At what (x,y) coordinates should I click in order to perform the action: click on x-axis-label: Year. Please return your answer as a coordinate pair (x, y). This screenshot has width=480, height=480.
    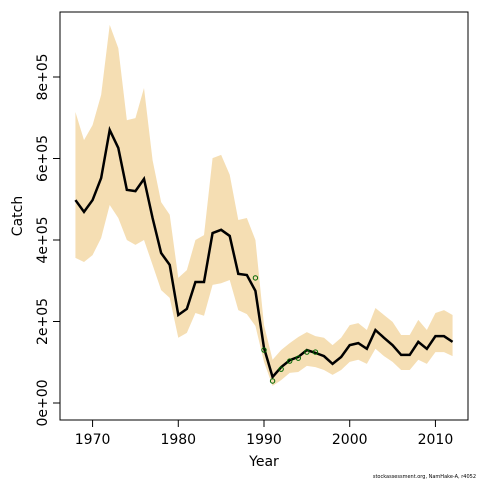
    Looking at the image, I should click on (263, 462).